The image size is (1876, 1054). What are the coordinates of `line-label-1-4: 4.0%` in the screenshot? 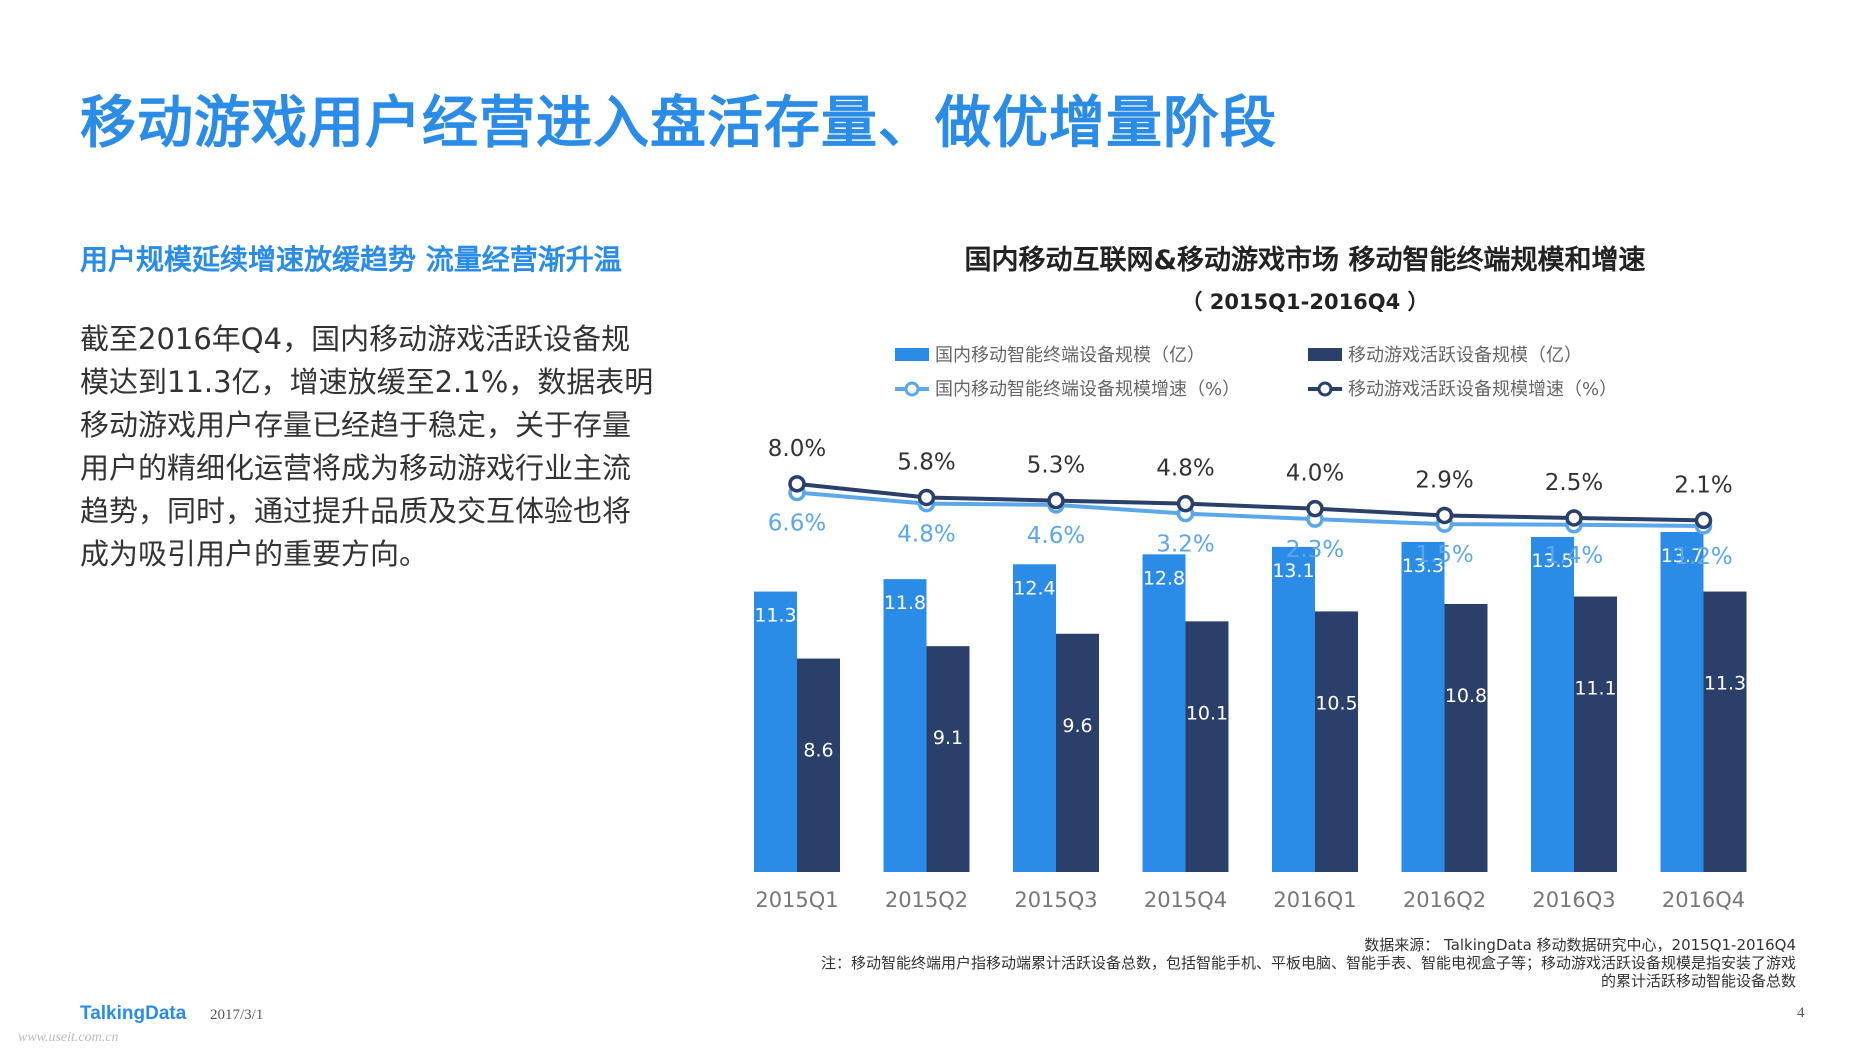 It's located at (1315, 474).